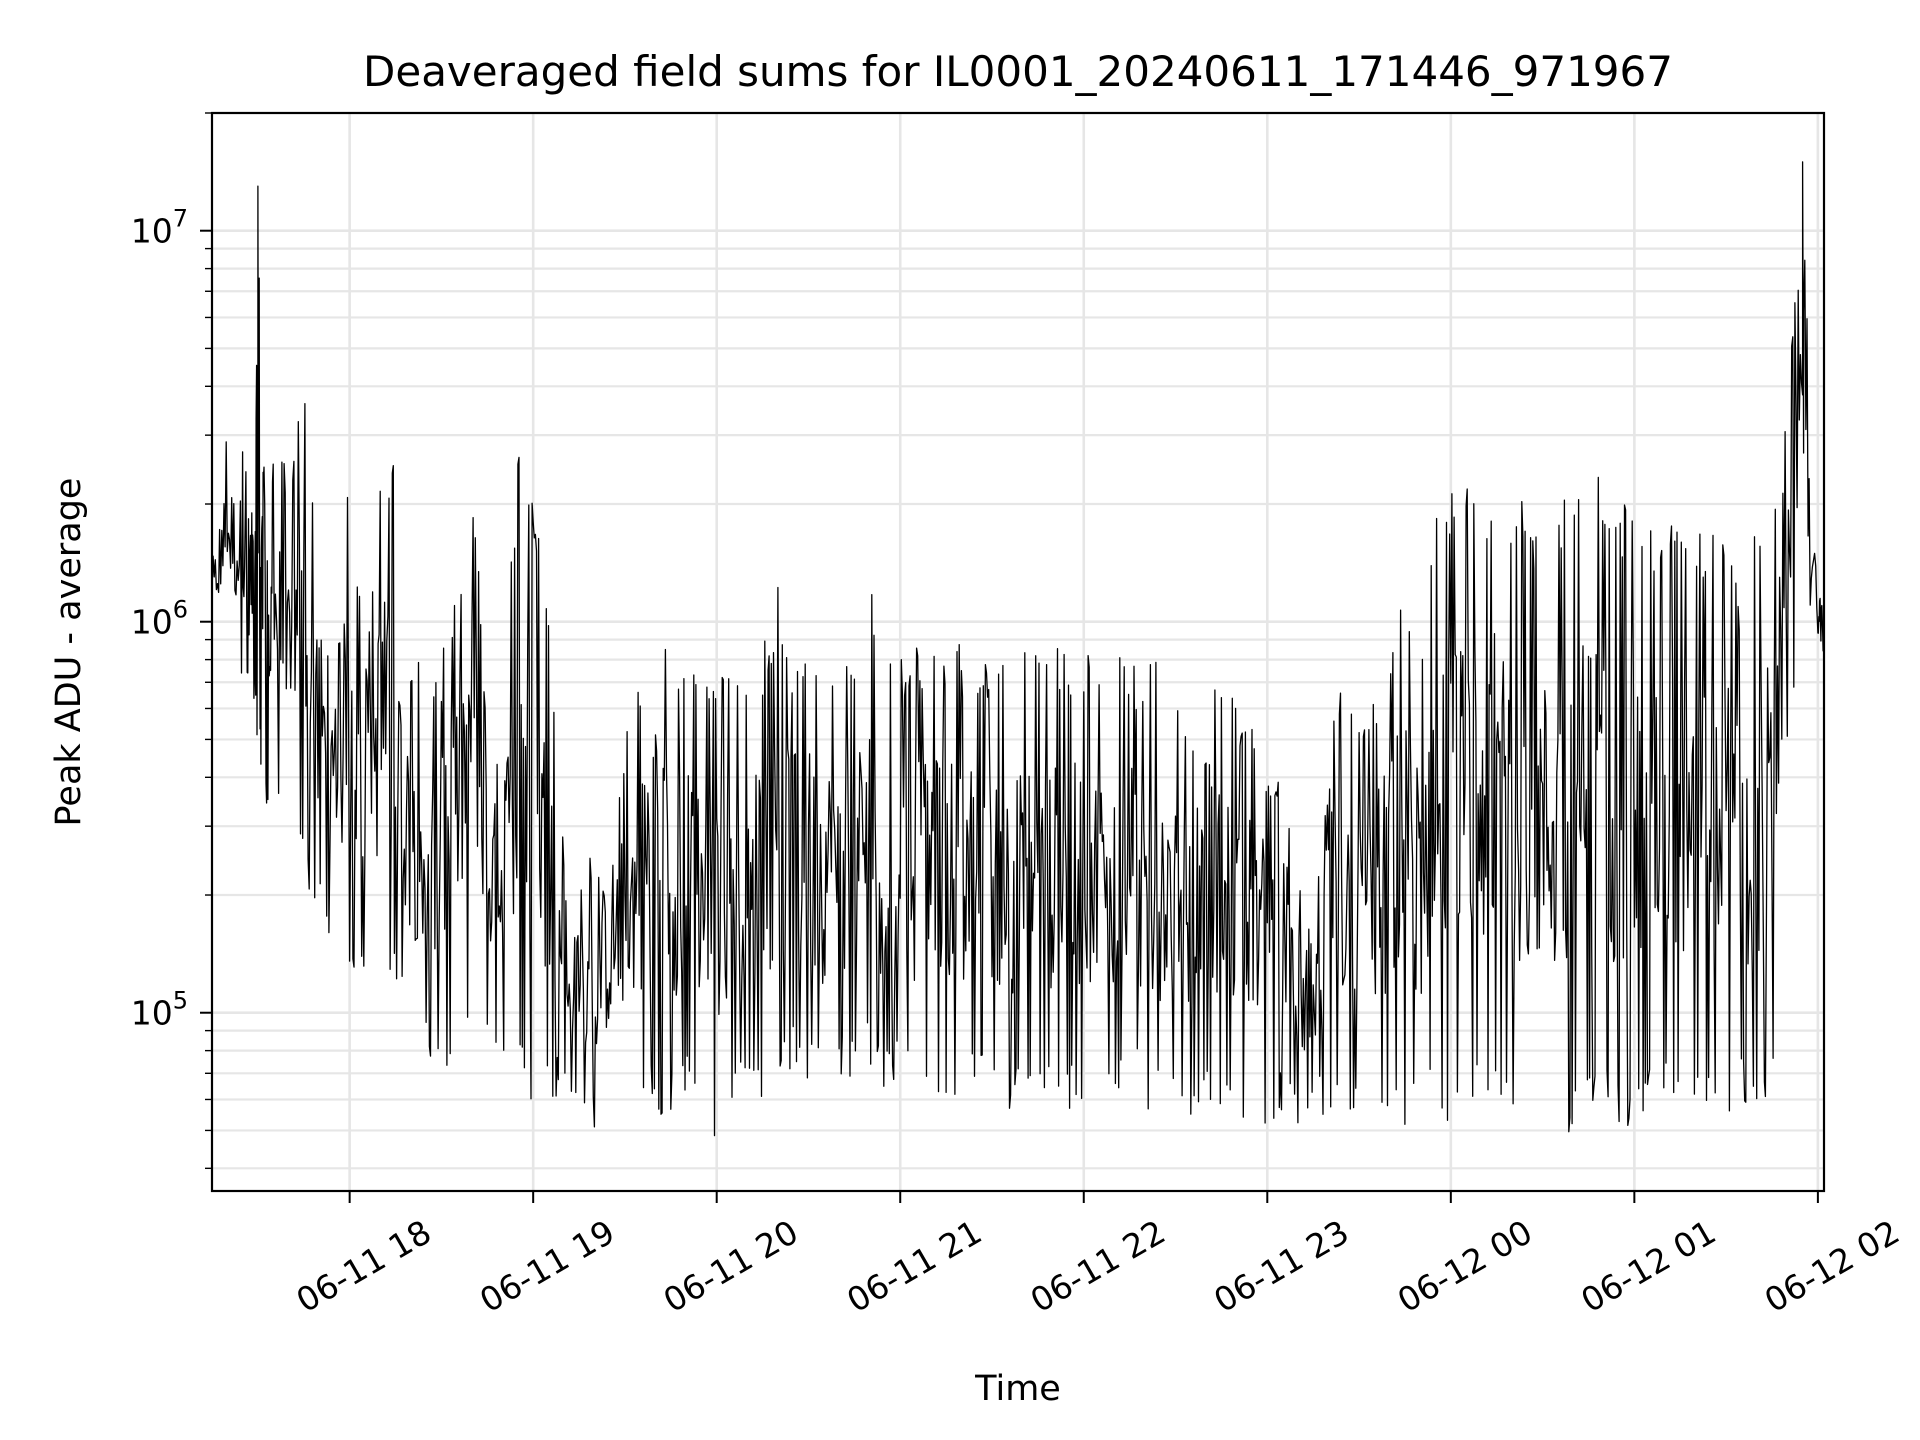 Image resolution: width=1920 pixels, height=1440 pixels. What do you see at coordinates (69, 652) in the screenshot?
I see `y-axis-label: Peak ADU - average` at bounding box center [69, 652].